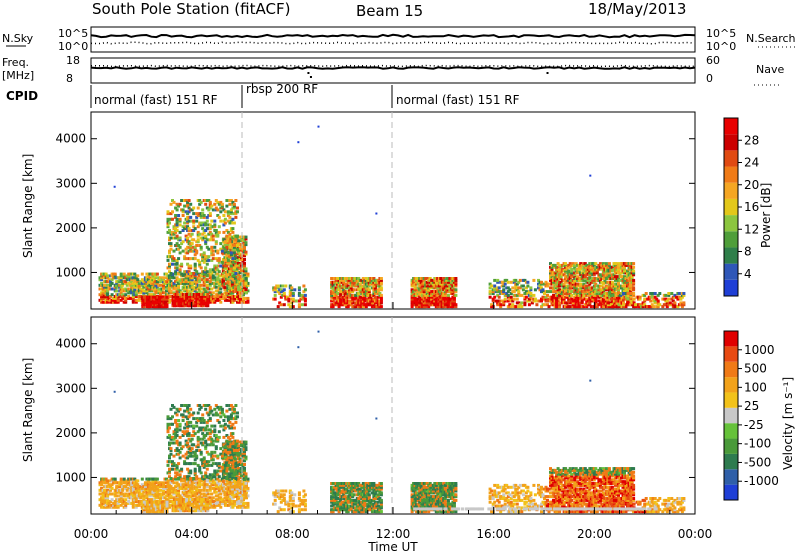 Image resolution: width=800 pixels, height=554 pixels. I want to click on velocity-colorbar-tick-2: -100, so click(757, 444).